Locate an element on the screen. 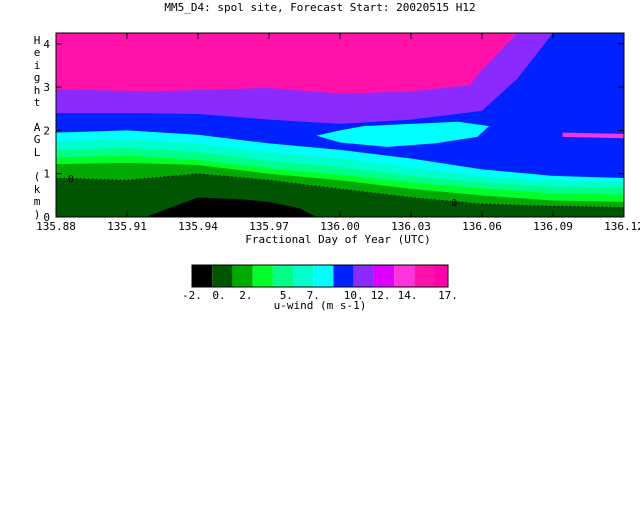  x-tick-label: 135.91 is located at coordinates (127, 226).